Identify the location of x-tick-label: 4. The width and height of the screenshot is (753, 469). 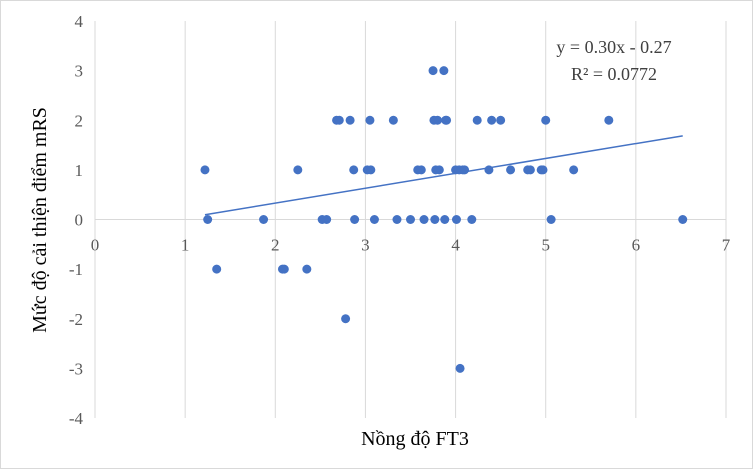
(455, 245).